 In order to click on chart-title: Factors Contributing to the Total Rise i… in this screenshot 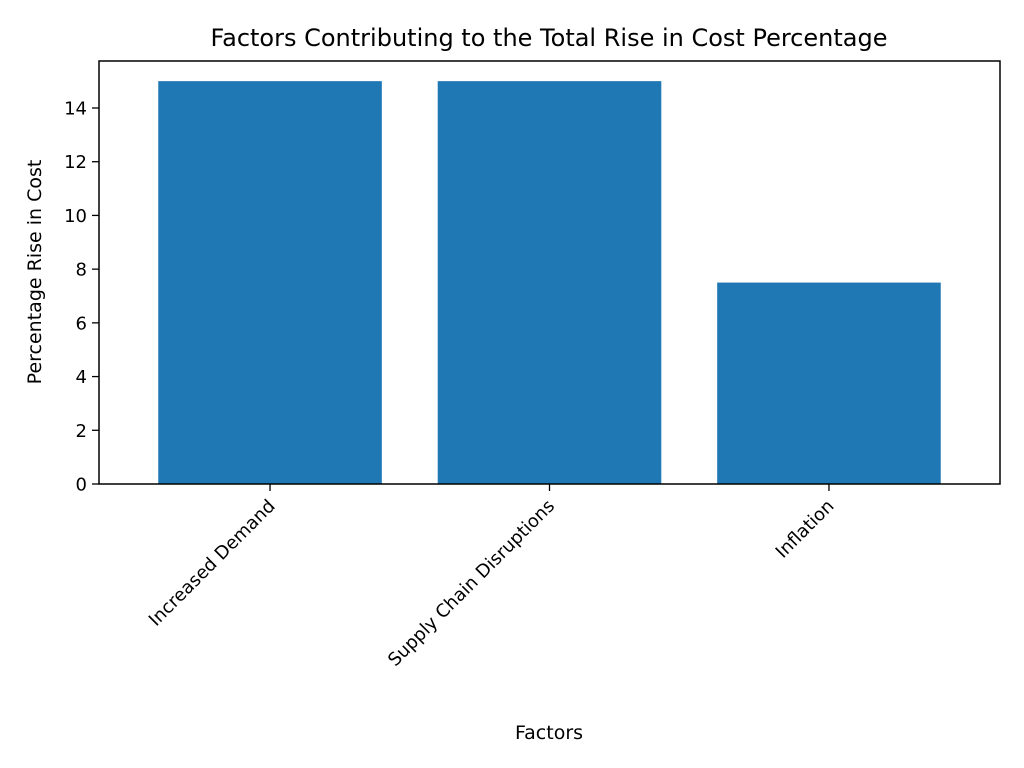, I will do `click(549, 38)`.